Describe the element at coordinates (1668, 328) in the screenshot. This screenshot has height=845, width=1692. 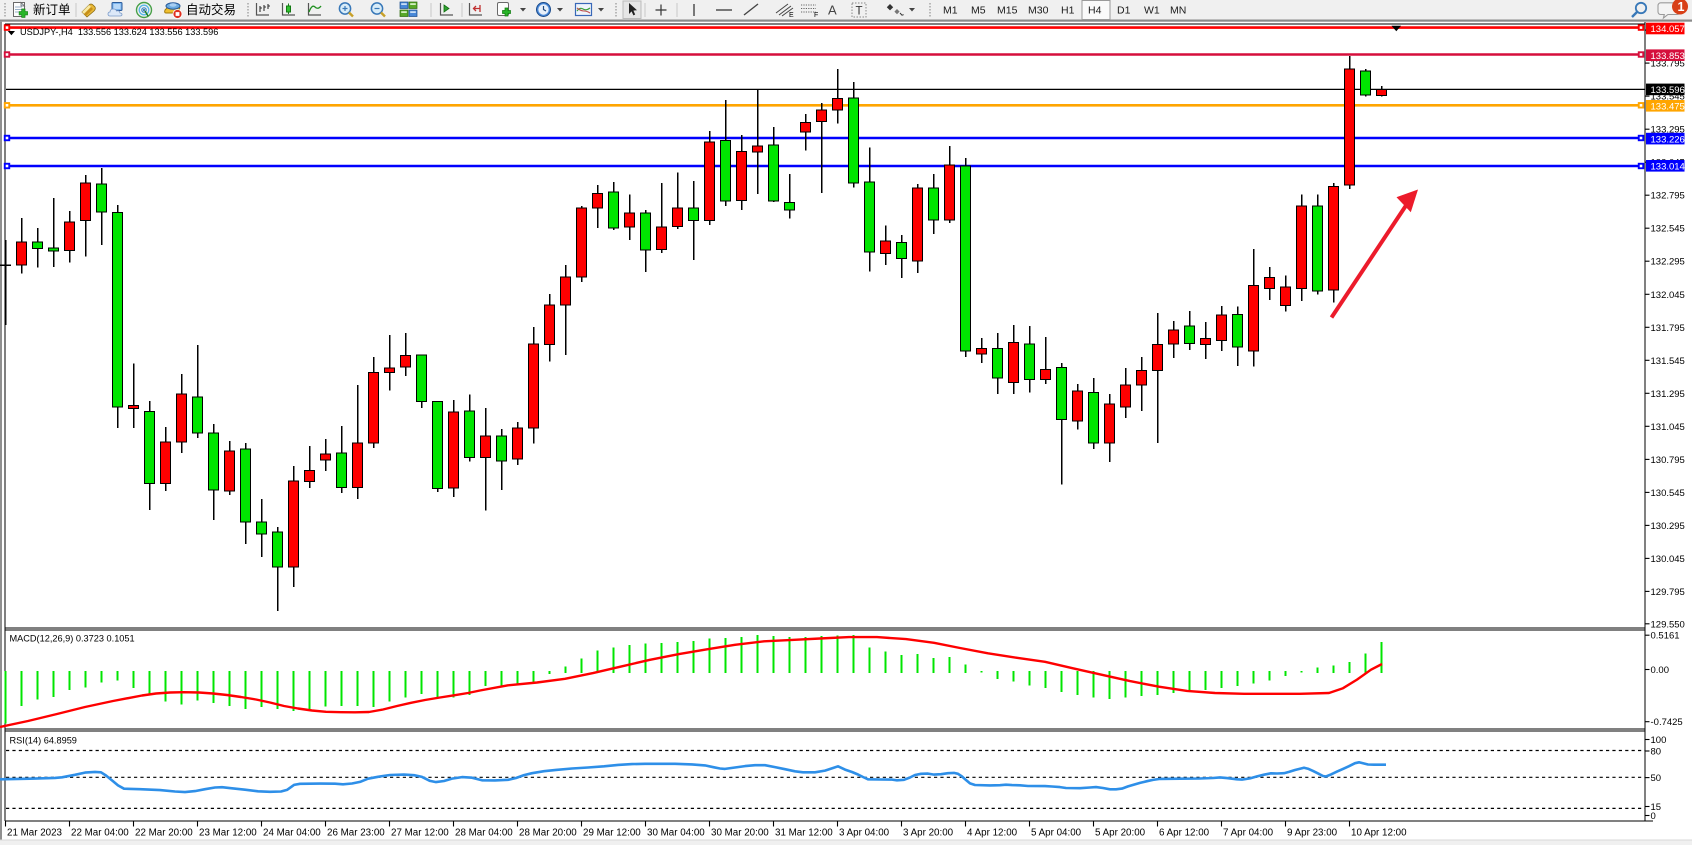
I see `svg-text: 131.795` at that location.